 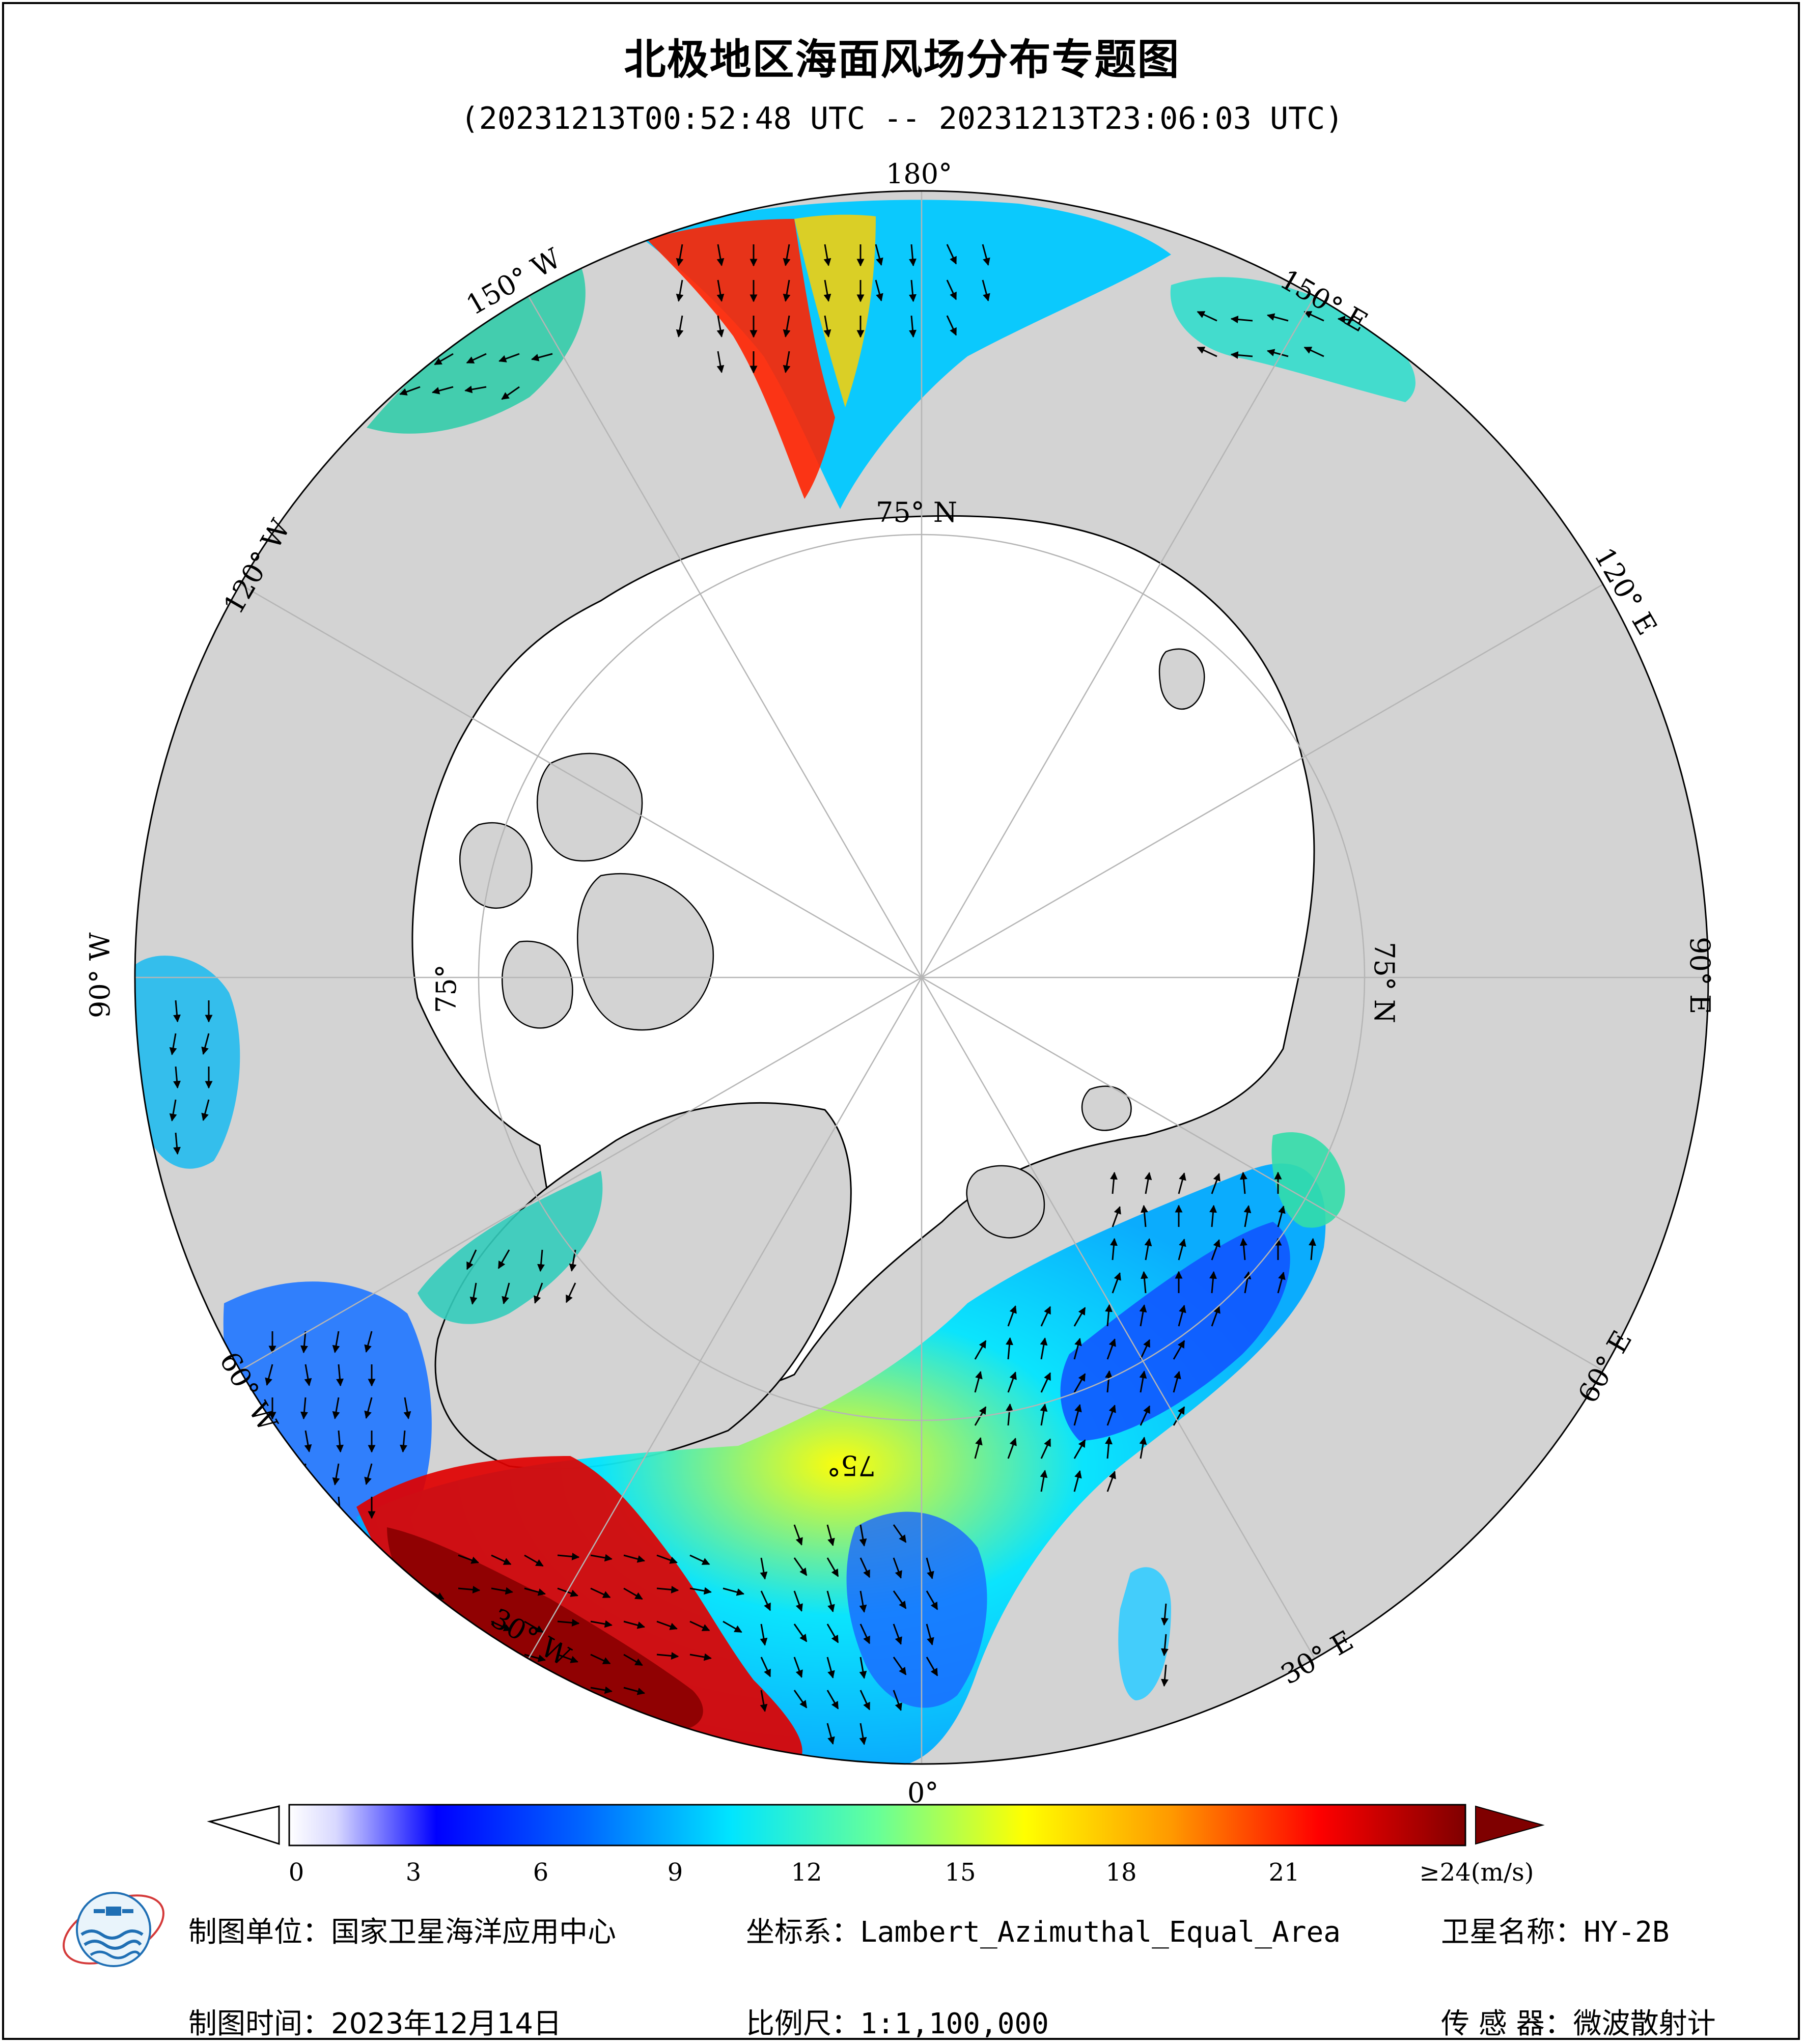 I want to click on wind-field-okhotsk, so click(x=1293, y=339).